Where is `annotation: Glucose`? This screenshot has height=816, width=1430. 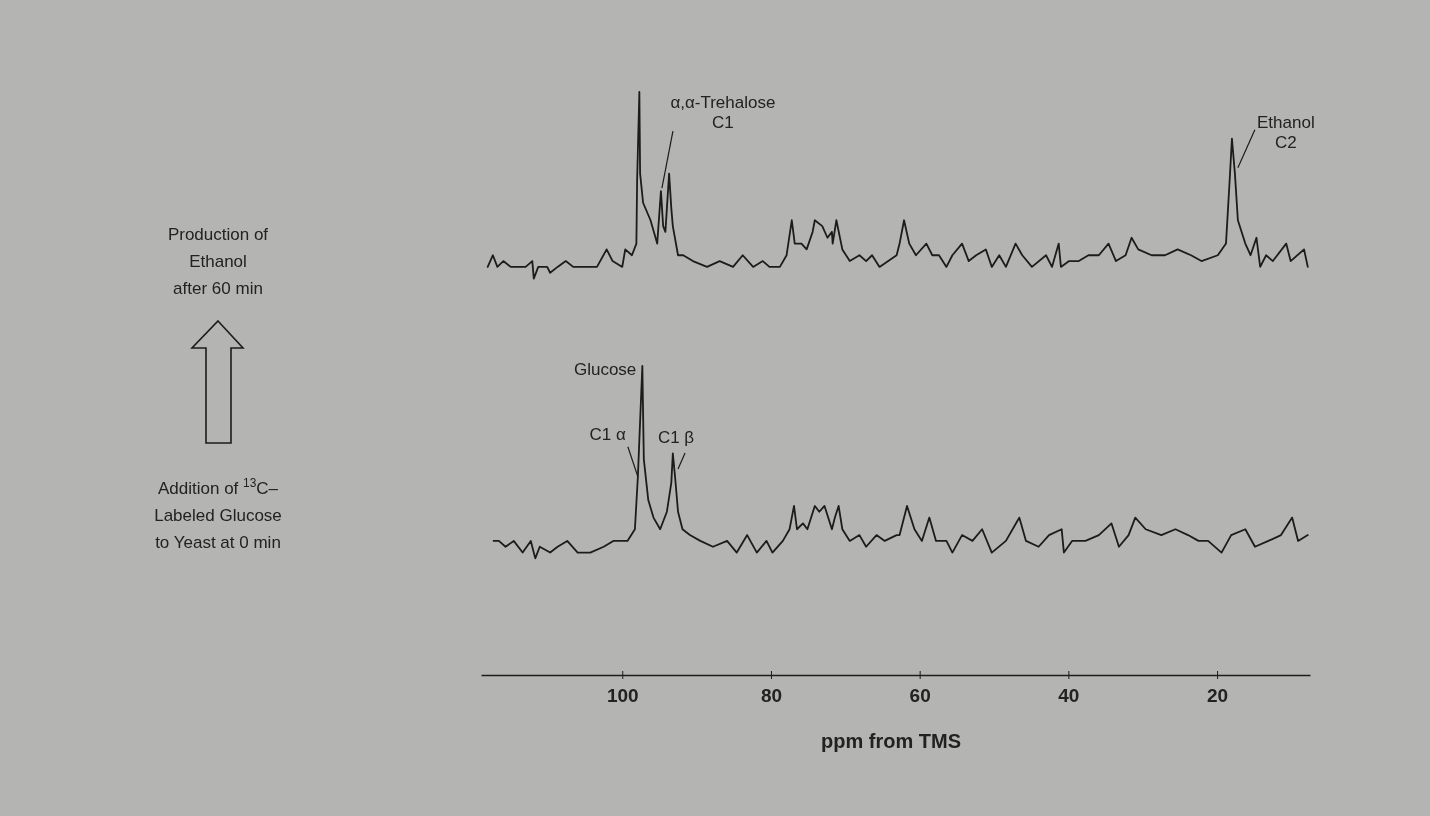 annotation: Glucose is located at coordinates (605, 370).